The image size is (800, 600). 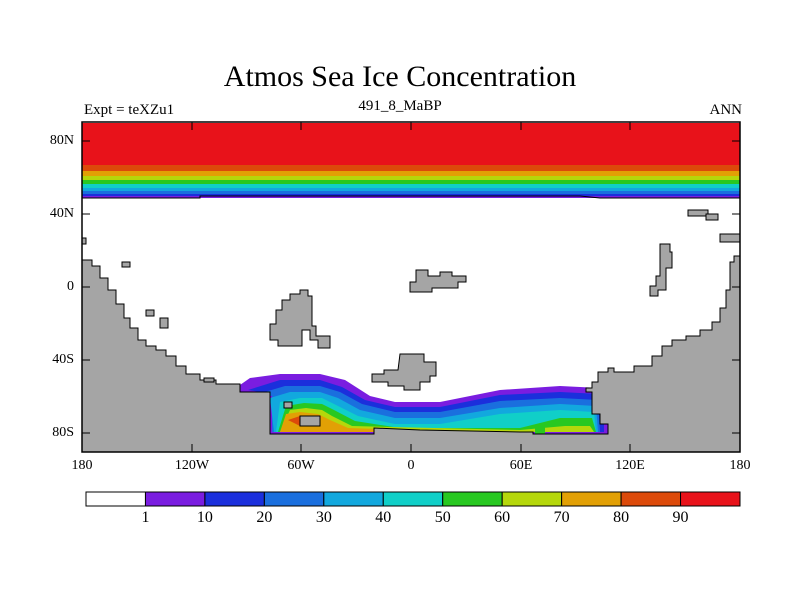 What do you see at coordinates (502, 517) in the screenshot?
I see `colorbar-label: 60` at bounding box center [502, 517].